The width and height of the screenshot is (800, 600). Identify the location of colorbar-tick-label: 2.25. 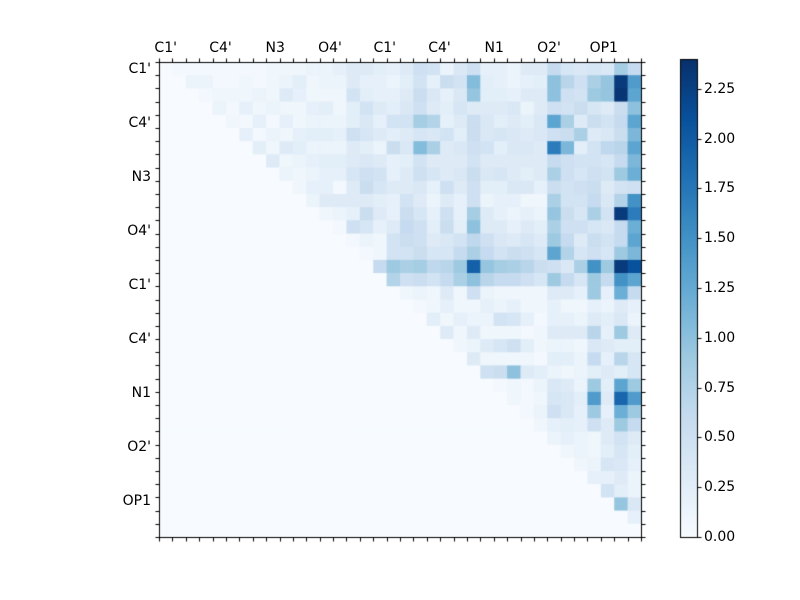
(720, 88).